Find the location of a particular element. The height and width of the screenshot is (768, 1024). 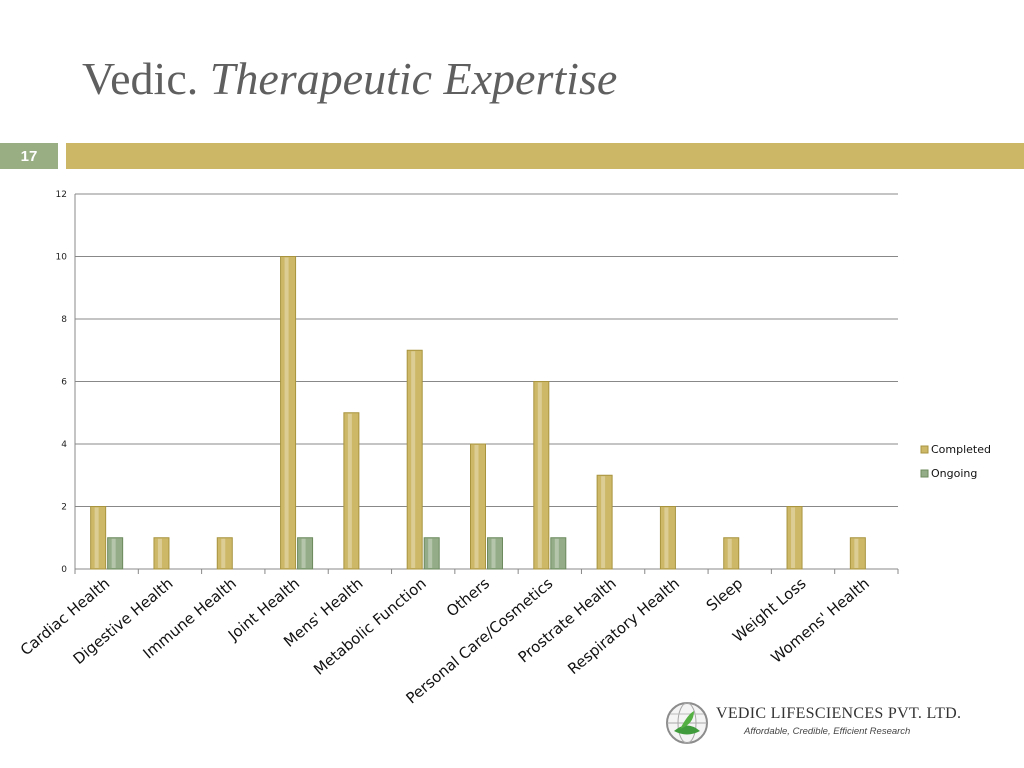

legend-swatch-completed is located at coordinates (924, 449).